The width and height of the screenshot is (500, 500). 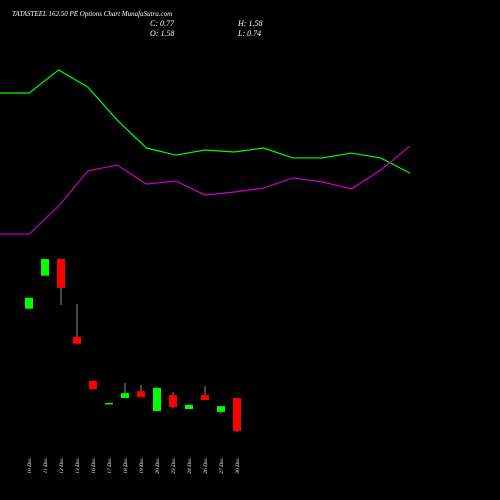 I want to click on stat-label: H:, so click(x=242, y=23).